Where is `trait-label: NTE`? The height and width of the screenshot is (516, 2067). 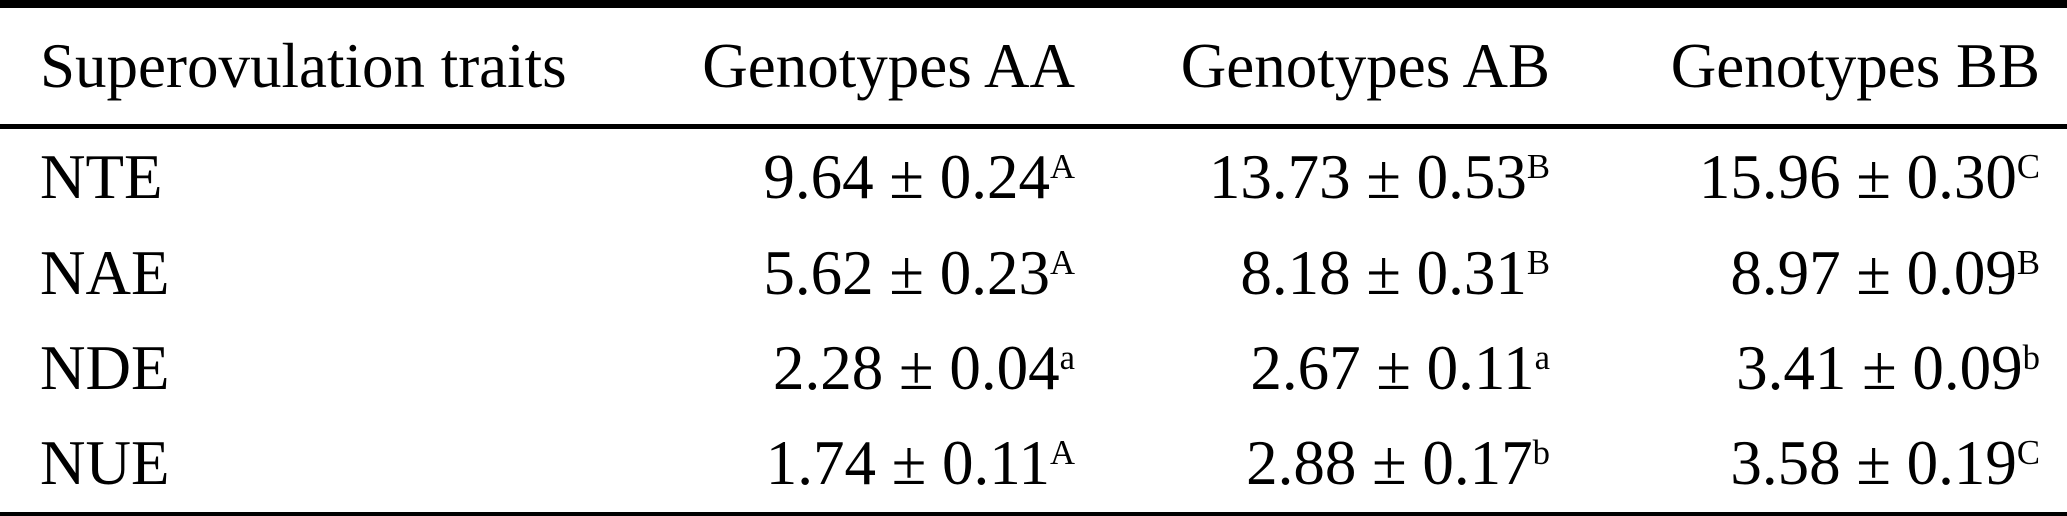 trait-label: NTE is located at coordinates (101, 176).